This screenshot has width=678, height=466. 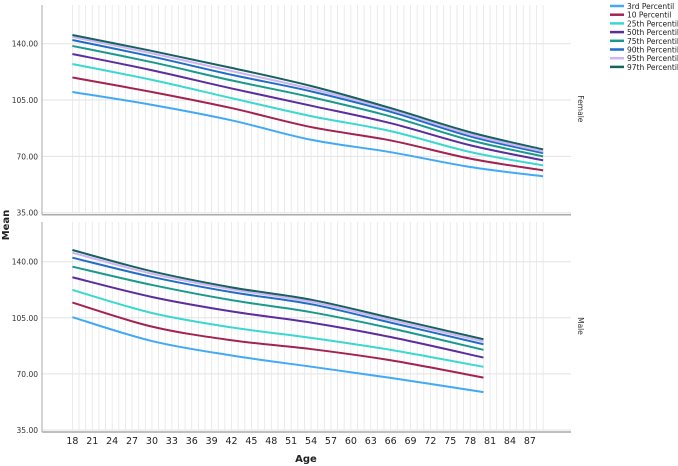 I want to click on legend-label: 97th Percentil, so click(x=652, y=67).